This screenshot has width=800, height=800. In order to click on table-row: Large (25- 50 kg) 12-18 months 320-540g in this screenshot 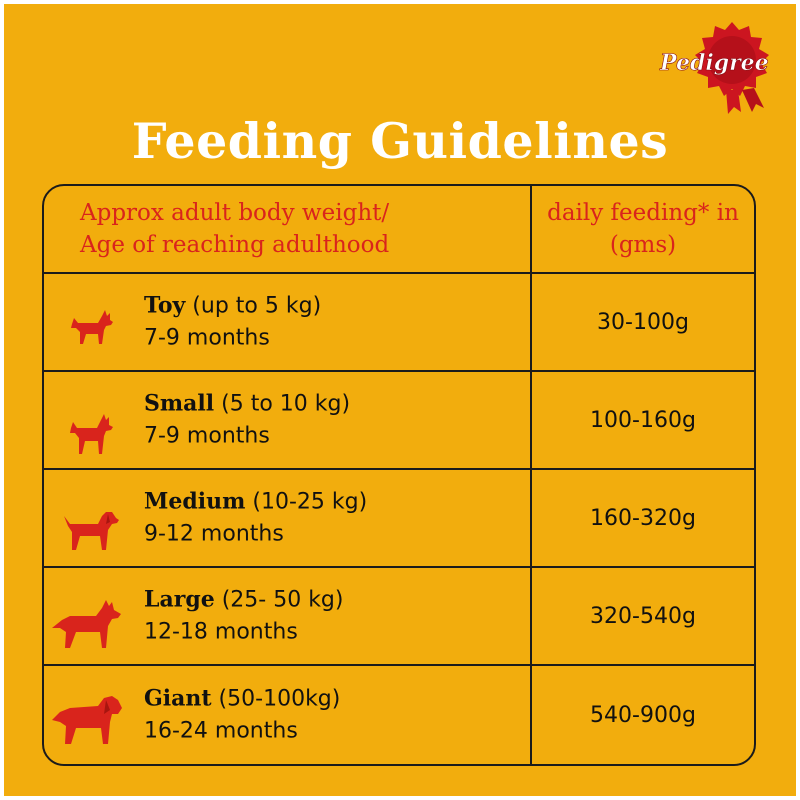, I will do `click(399, 617)`.